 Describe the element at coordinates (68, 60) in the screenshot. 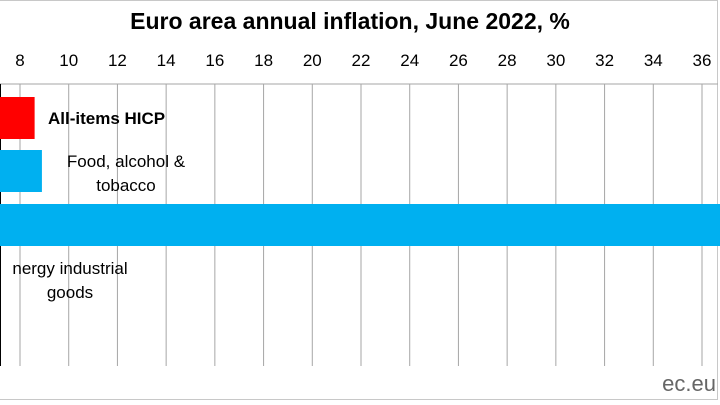

I see `x-tick-label: 10` at that location.